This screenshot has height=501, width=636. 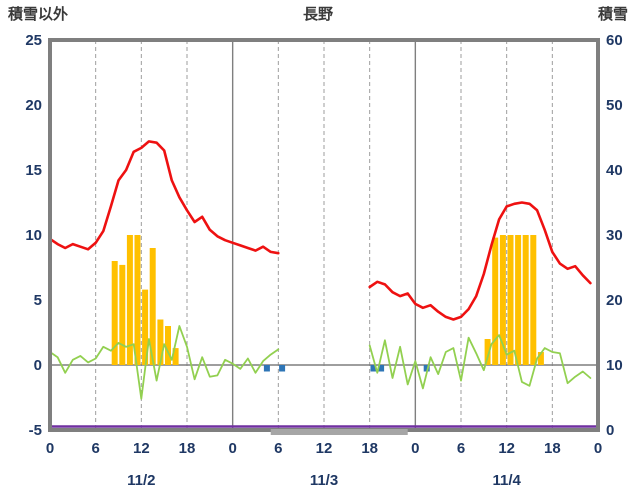 What do you see at coordinates (317, 14) in the screenshot?
I see `chart-title: 長野` at bounding box center [317, 14].